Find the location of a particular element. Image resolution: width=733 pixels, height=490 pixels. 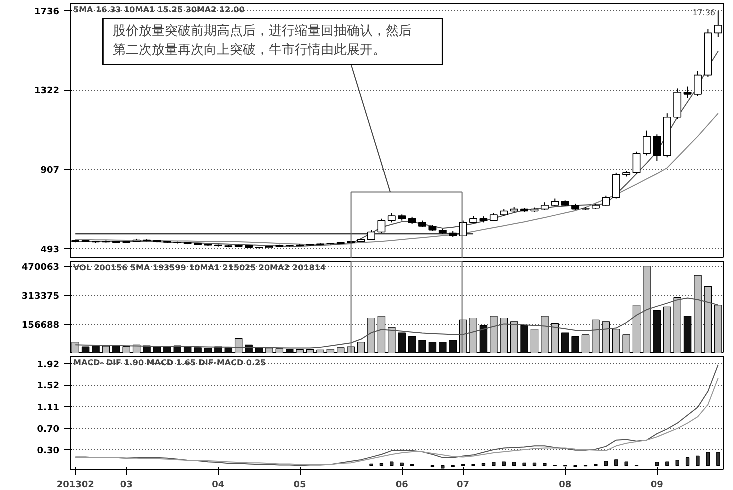

y-tick-label: 1736 is located at coordinates (47, 12).